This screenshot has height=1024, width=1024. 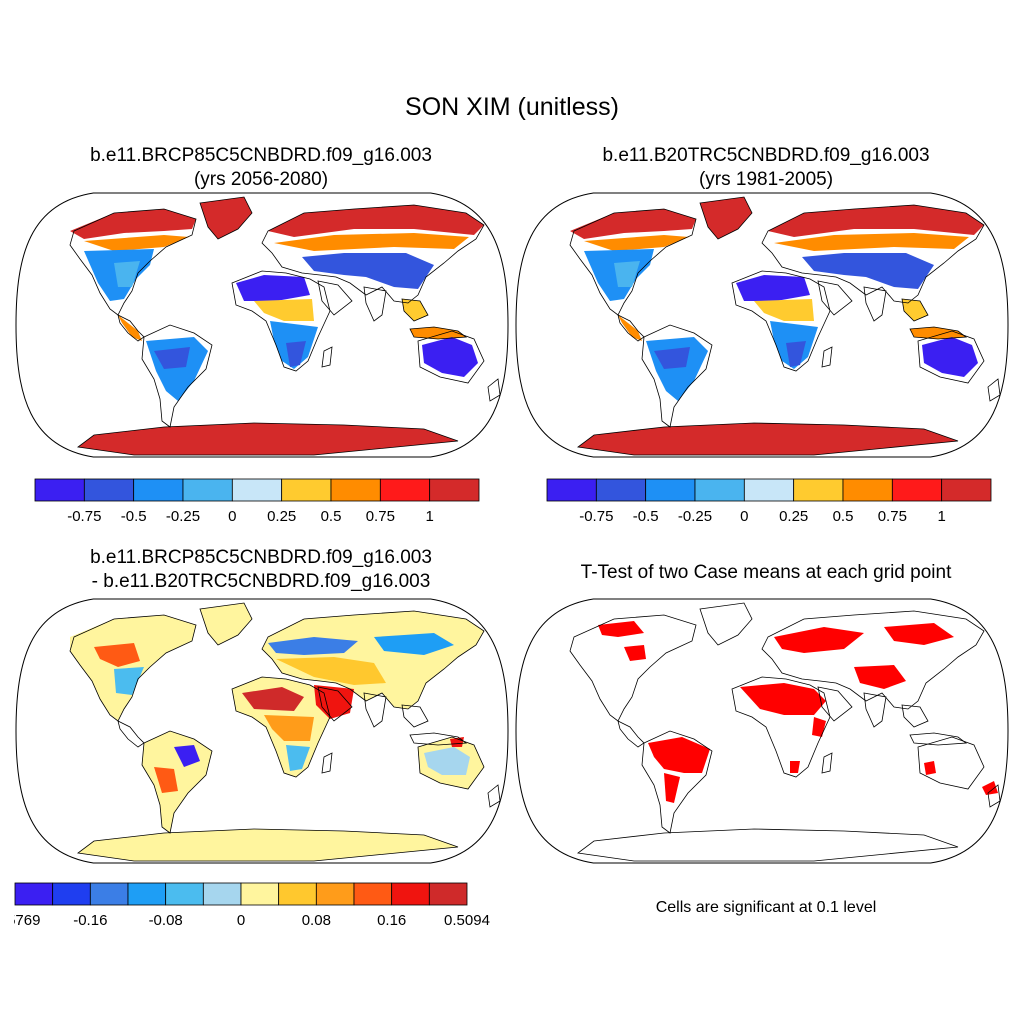 I want to click on panel-2-map-frame, so click(x=762, y=325).